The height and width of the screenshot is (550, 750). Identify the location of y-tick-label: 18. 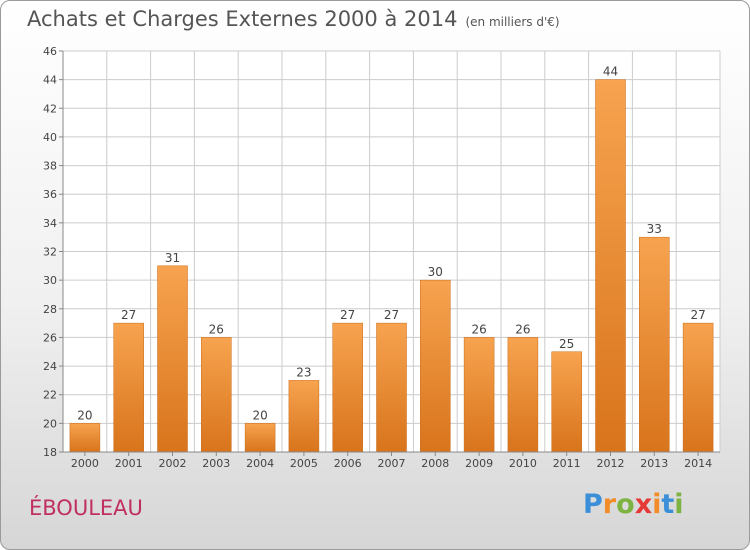
(50, 452).